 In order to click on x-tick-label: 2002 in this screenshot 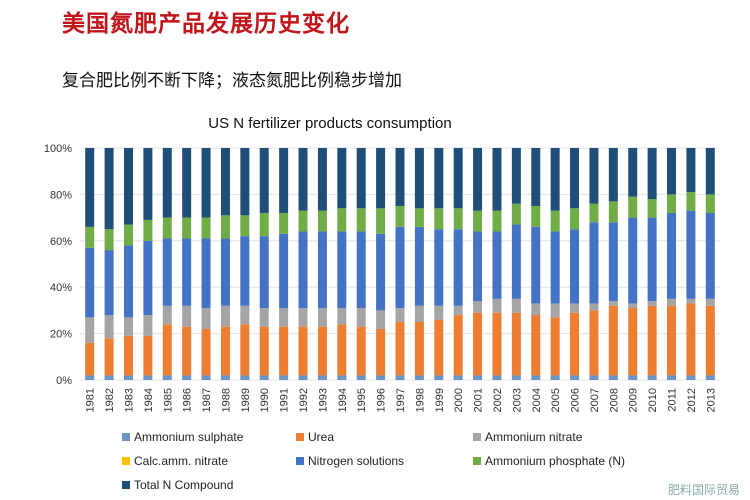, I will do `click(498, 400)`.